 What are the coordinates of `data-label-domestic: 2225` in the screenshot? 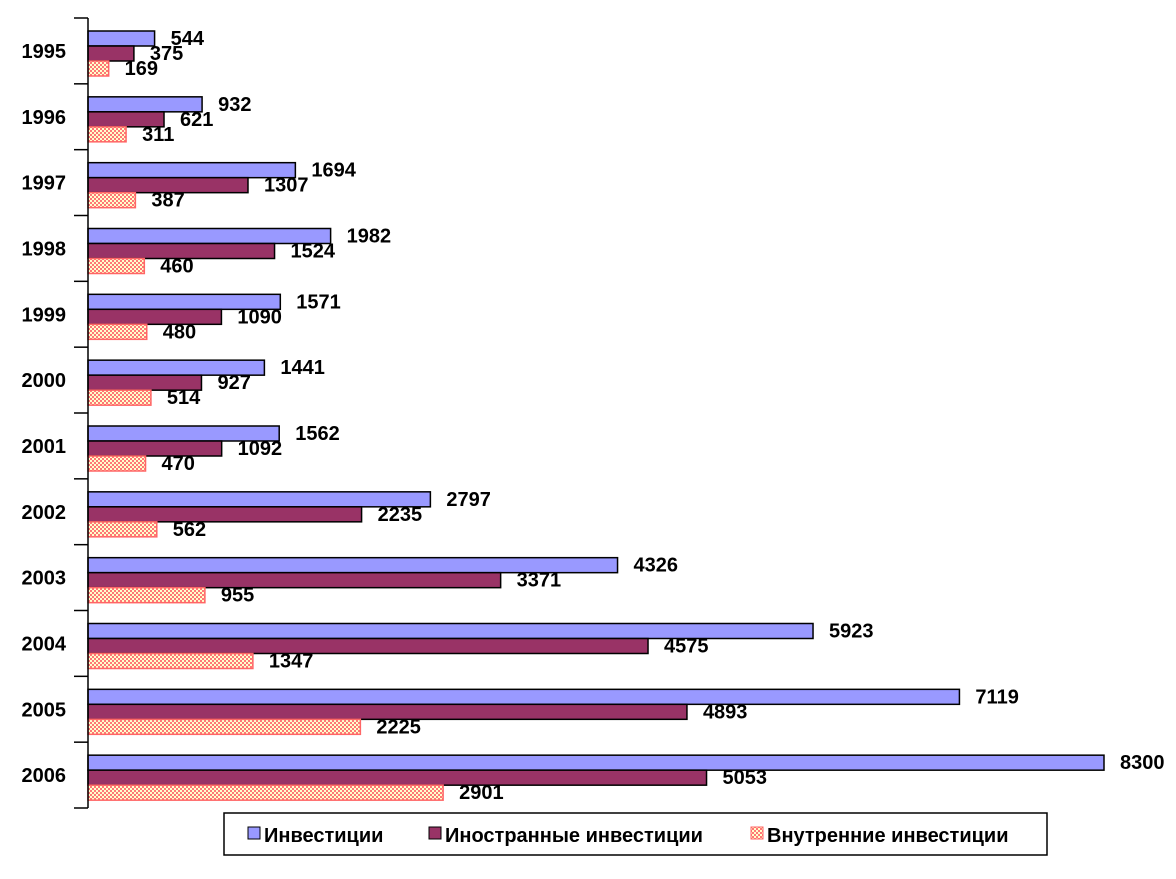 It's located at (398, 727).